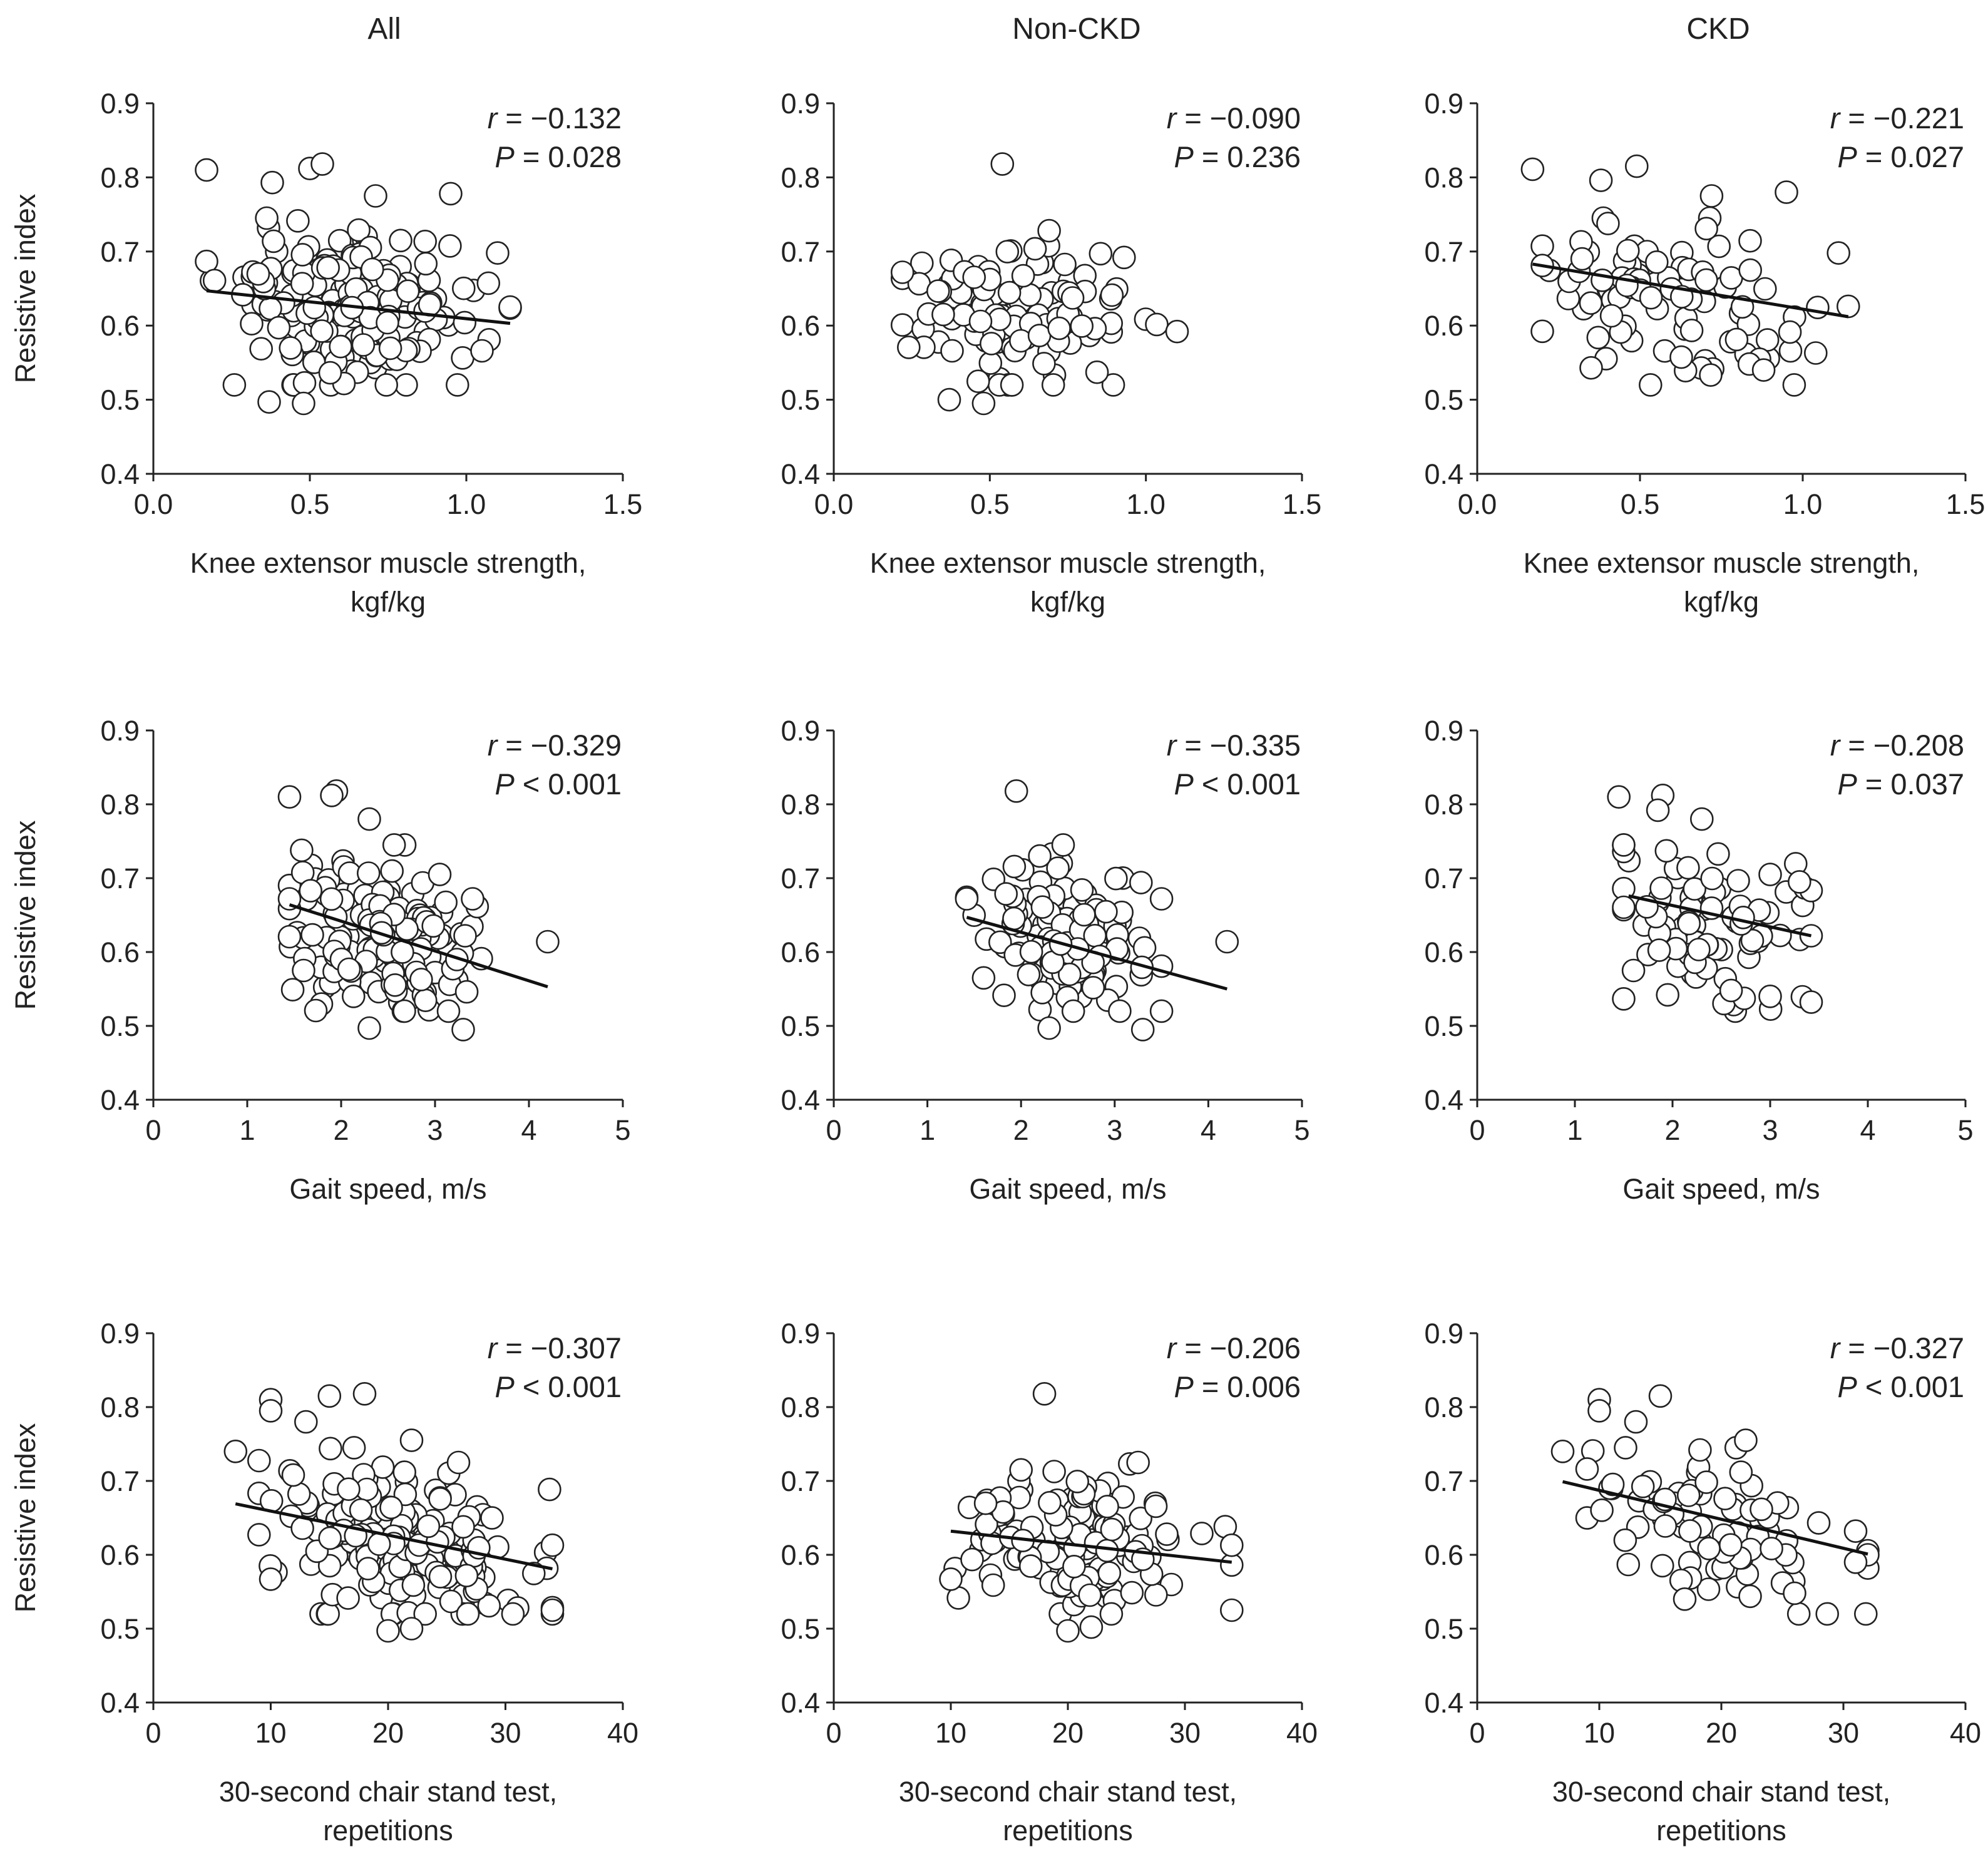 This screenshot has width=1988, height=1859. I want to click on x-axis-label: repetitions, so click(388, 1830).